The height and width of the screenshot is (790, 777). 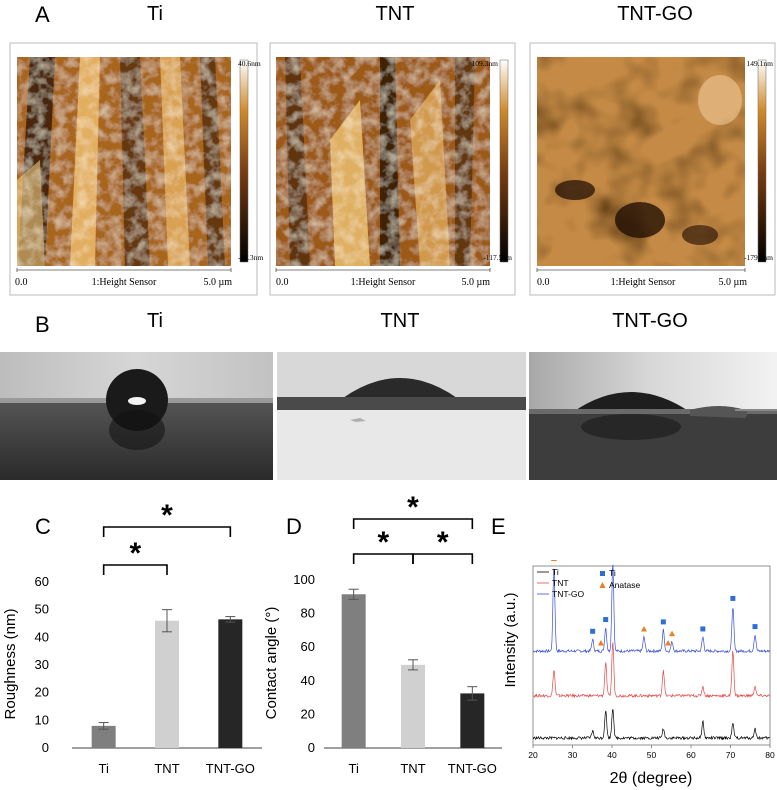 What do you see at coordinates (762, 161) in the screenshot?
I see `colorbar-tntgo` at bounding box center [762, 161].